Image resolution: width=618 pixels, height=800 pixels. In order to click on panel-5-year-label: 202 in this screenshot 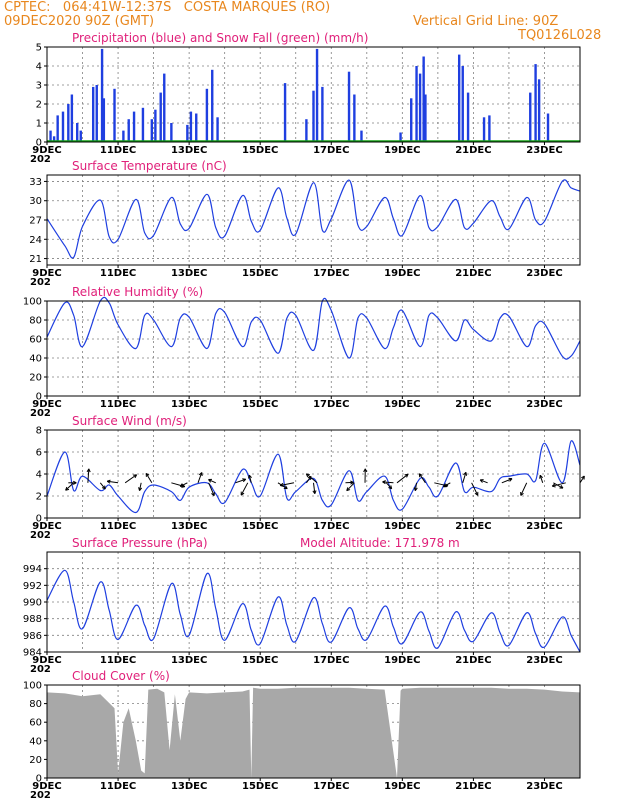, I will do `click(40, 669)`.